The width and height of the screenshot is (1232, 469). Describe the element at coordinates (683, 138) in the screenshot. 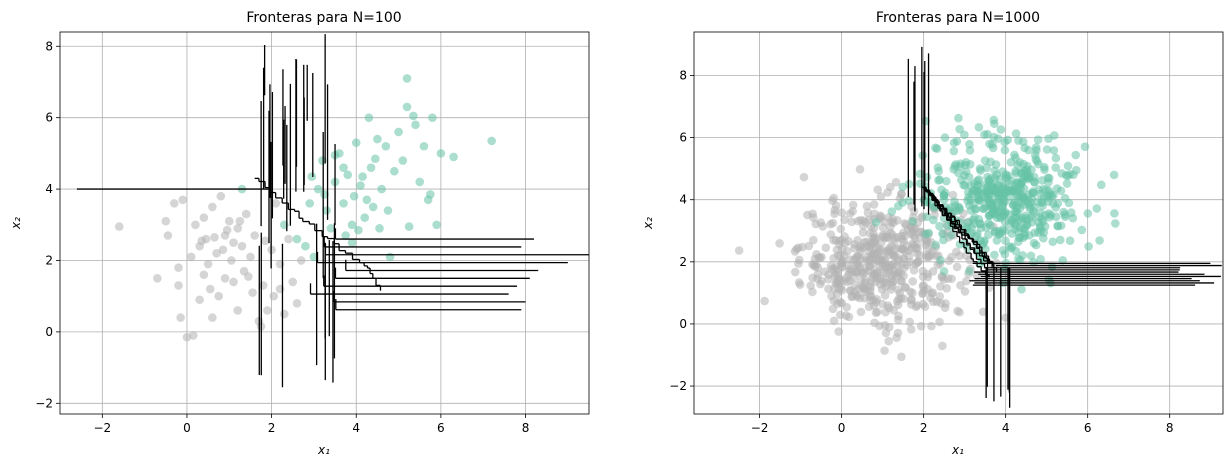

I see `y-tick-label: 6` at that location.